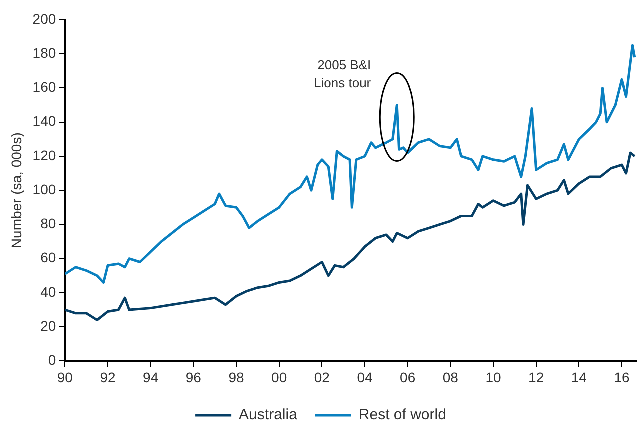 The image size is (637, 433). I want to click on y-tick-label: 180, so click(44, 52).